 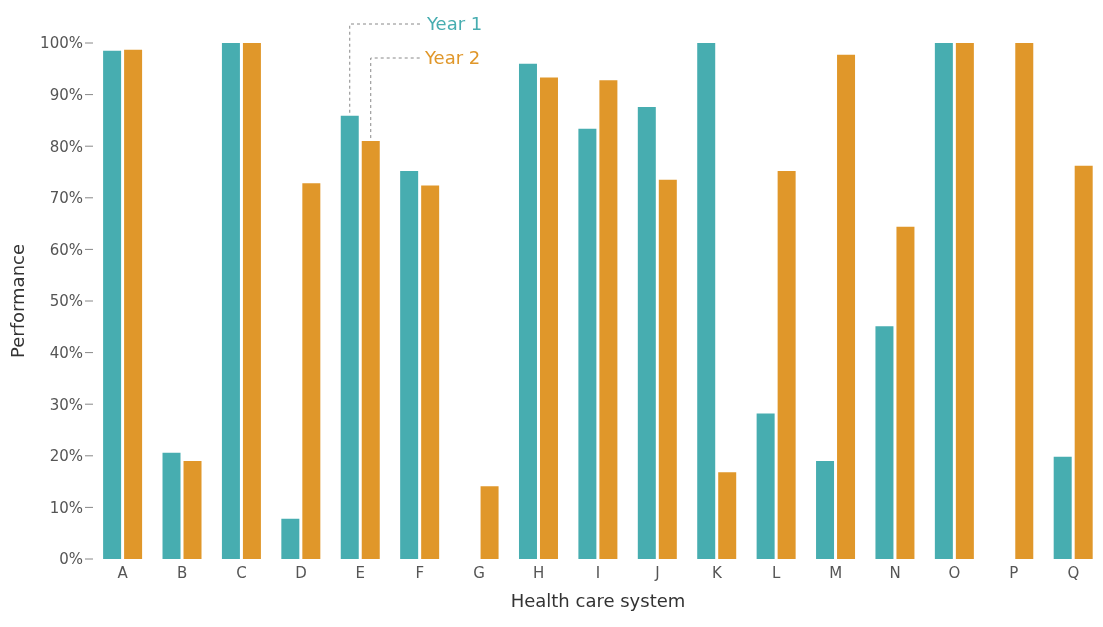 What do you see at coordinates (66, 456) in the screenshot?
I see `y-tick-label: 20%` at bounding box center [66, 456].